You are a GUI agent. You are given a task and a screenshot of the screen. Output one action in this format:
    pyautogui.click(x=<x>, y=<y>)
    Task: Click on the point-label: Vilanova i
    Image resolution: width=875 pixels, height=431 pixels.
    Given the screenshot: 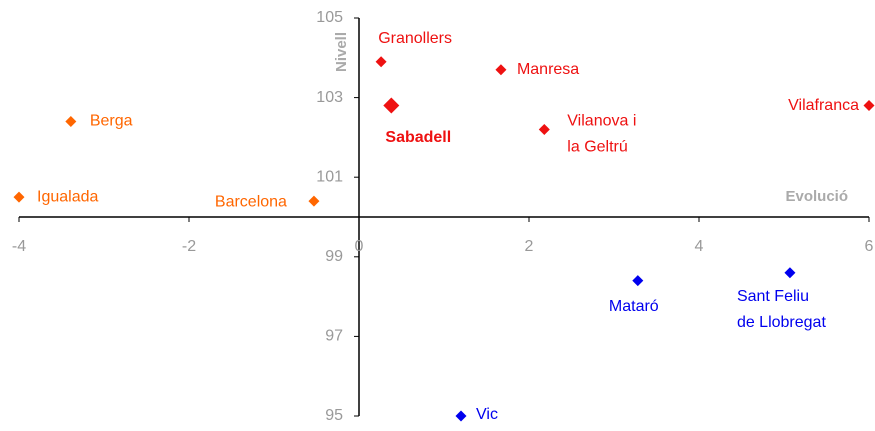 What is the action you would take?
    pyautogui.click(x=601, y=121)
    